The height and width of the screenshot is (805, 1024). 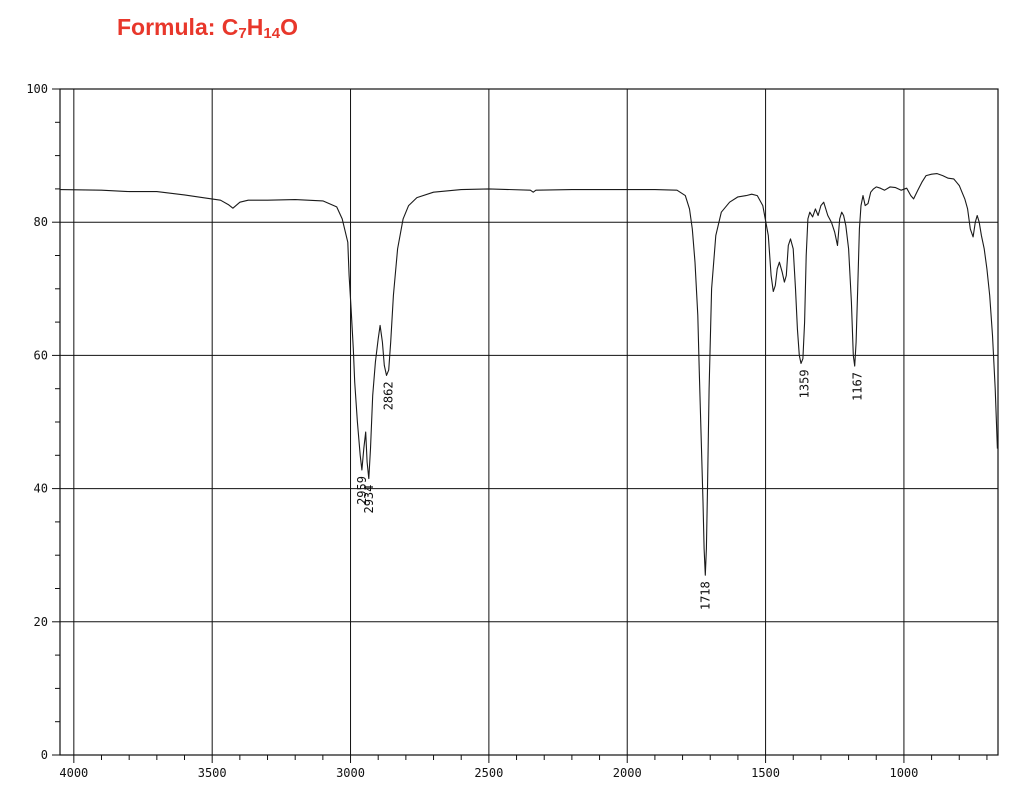 I want to click on y-tick-label-20: 20, so click(x=41, y=622).